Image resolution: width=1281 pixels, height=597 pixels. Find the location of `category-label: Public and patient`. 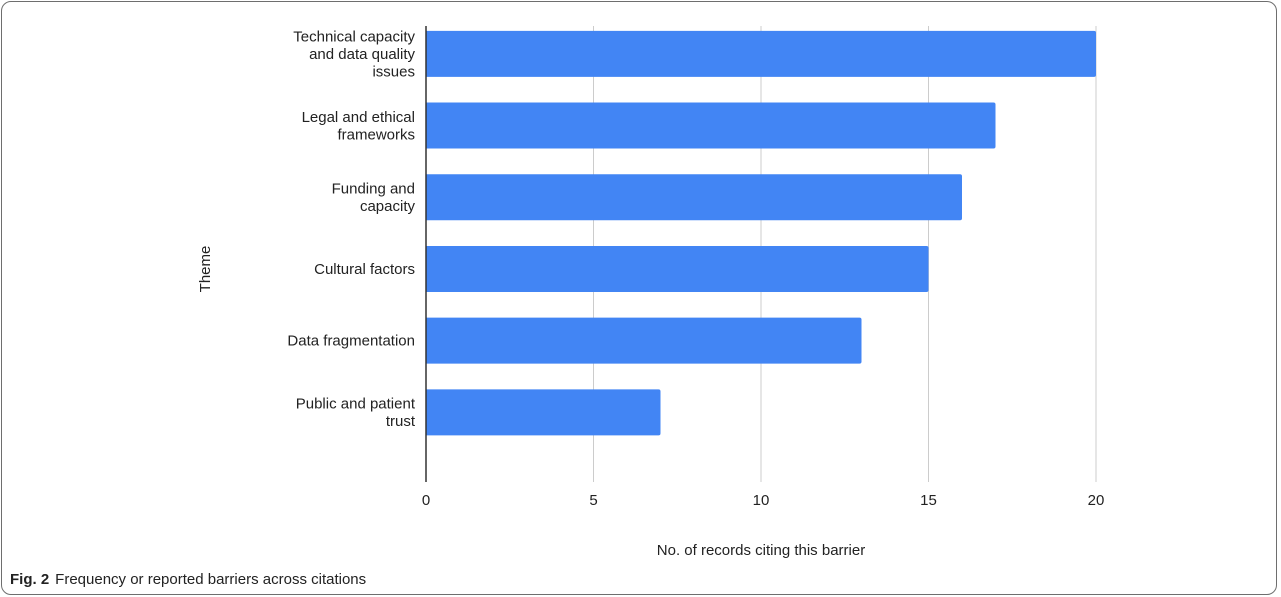

category-label: Public and patient is located at coordinates (356, 404).